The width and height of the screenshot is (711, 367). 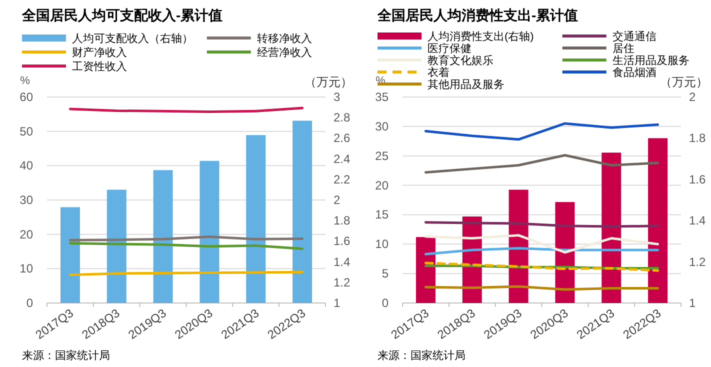 What do you see at coordinates (439, 72) in the screenshot?
I see `legend-label: 衣着` at bounding box center [439, 72].